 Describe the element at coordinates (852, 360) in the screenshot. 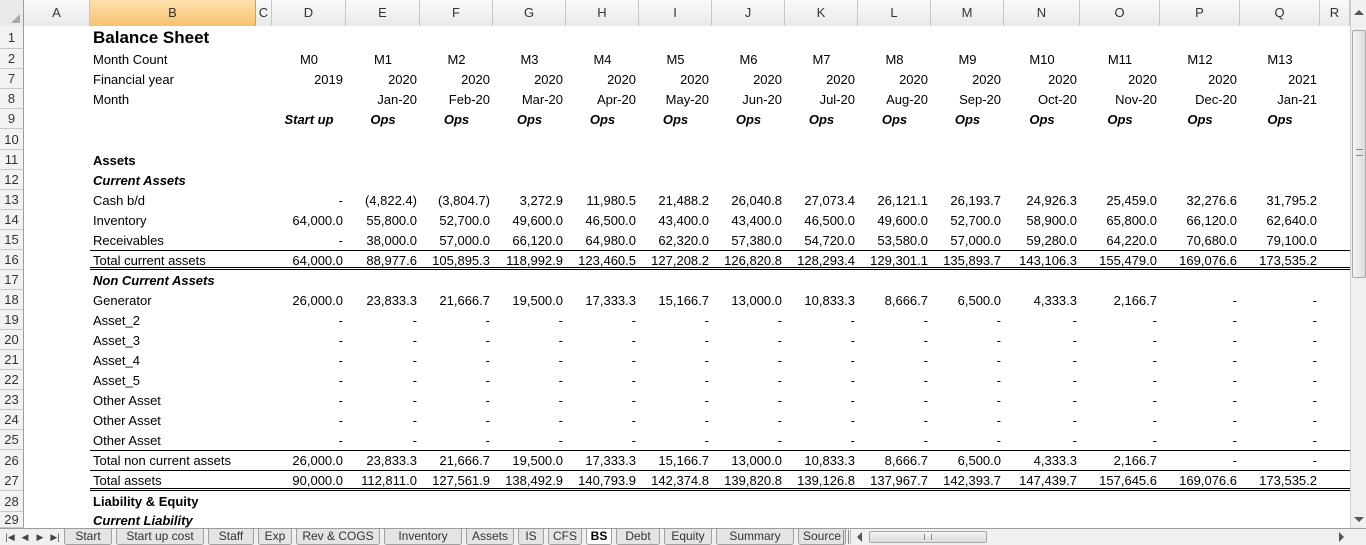

I see `cell-K21: -` at that location.